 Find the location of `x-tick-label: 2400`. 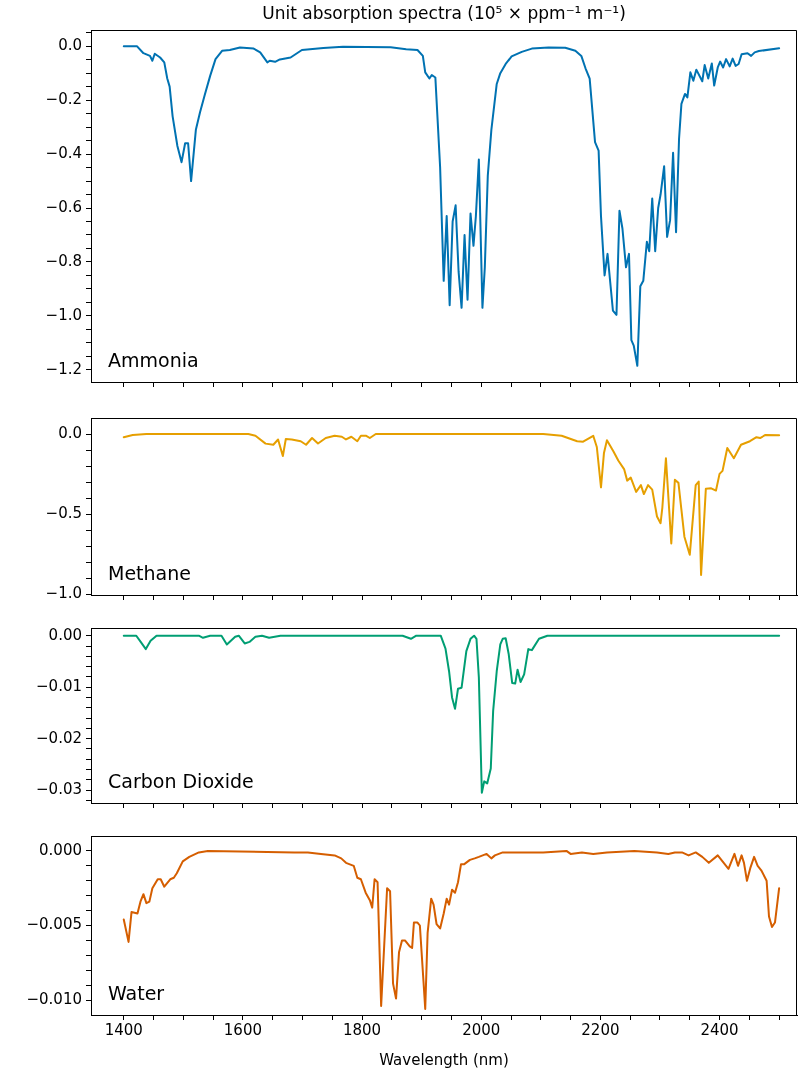

x-tick-label: 2400 is located at coordinates (719, 1029).